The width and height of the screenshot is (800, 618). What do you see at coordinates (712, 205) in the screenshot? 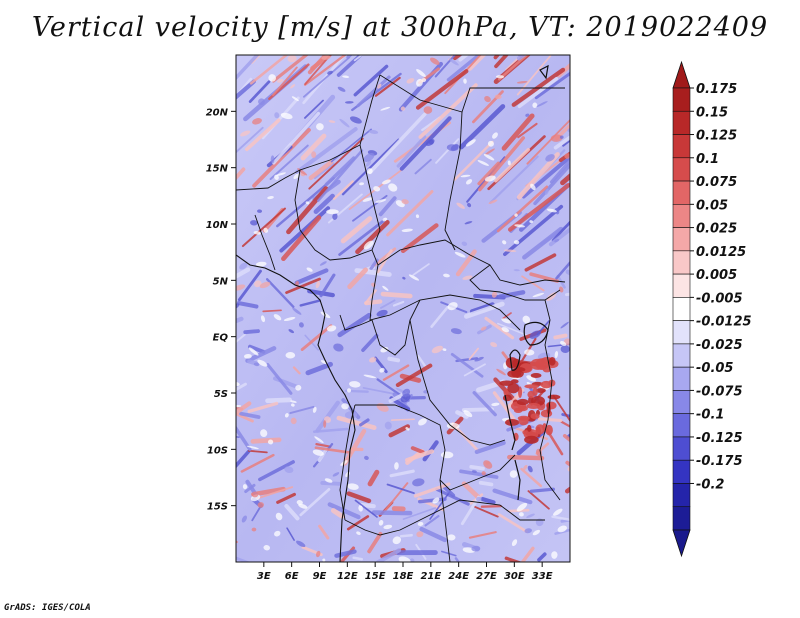
I see `colorbar-tick-label: 0.05` at bounding box center [712, 205].